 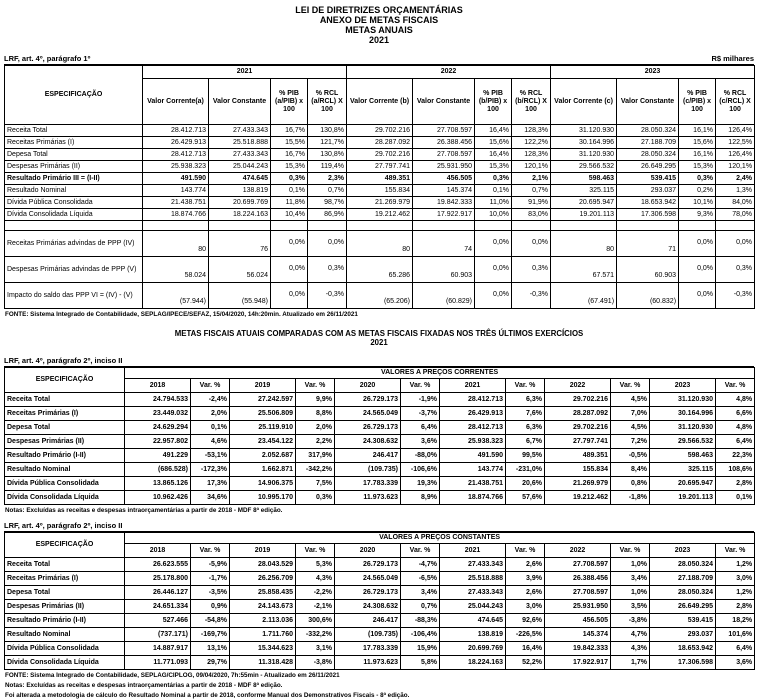 What do you see at coordinates (327, 178) in the screenshot?
I see `cell-value: 2,3%` at bounding box center [327, 178].